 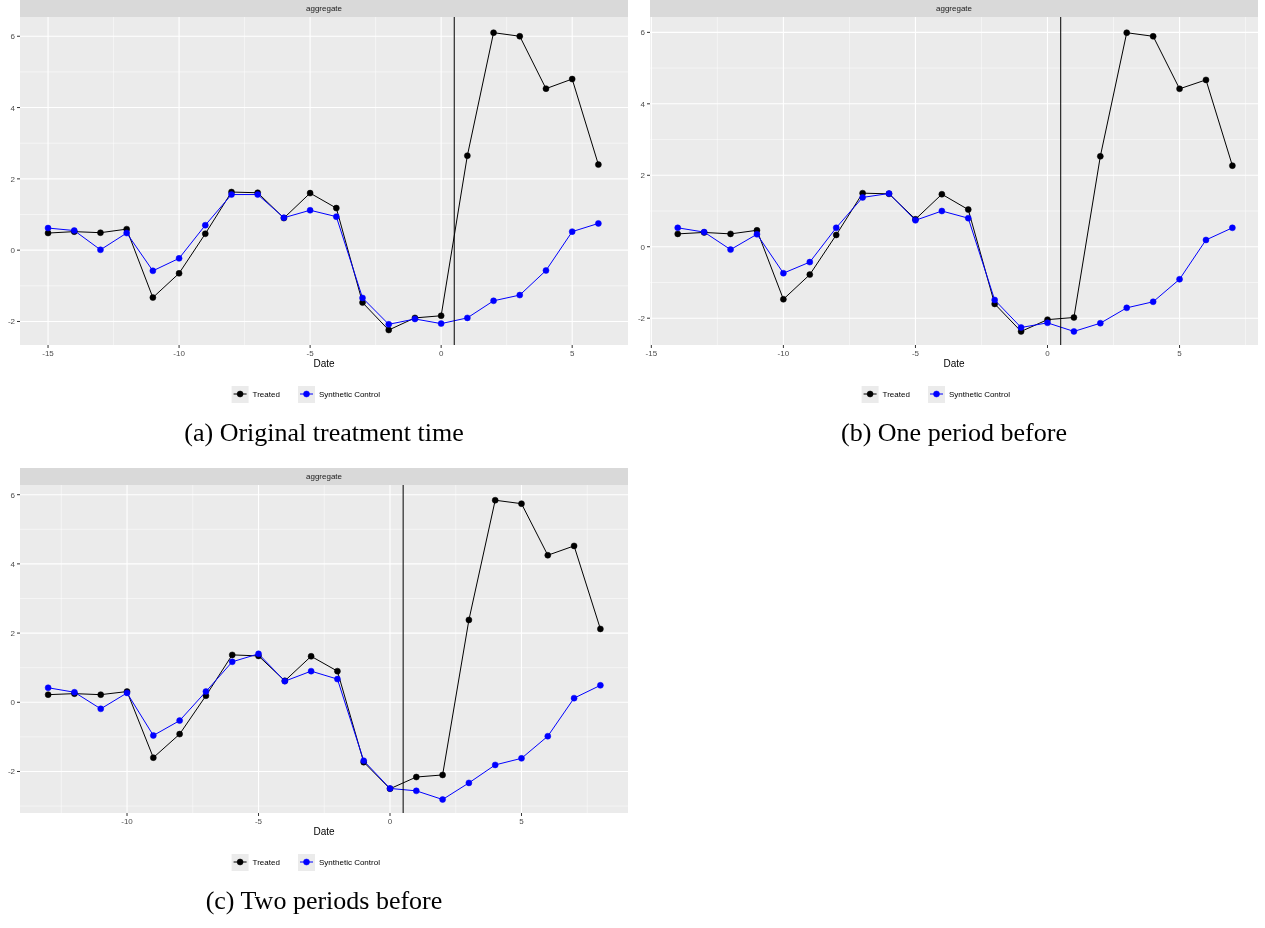 What do you see at coordinates (324, 432) in the screenshot?
I see `text: (a) Original treatment time` at bounding box center [324, 432].